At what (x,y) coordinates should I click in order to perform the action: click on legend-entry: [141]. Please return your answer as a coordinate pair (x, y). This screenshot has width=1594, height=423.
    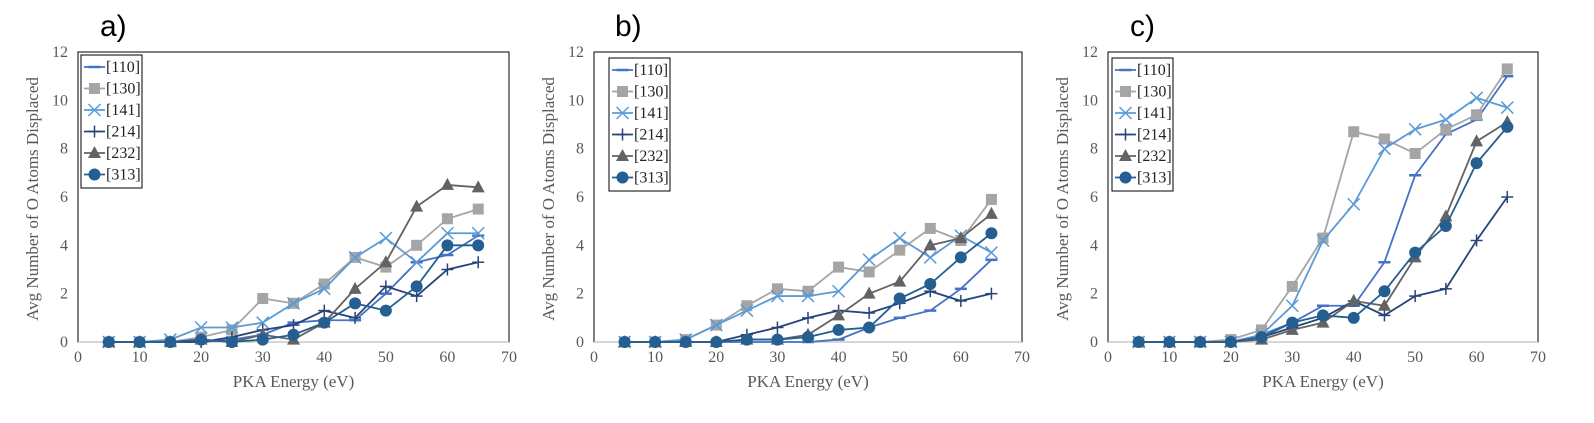
    Looking at the image, I should click on (640, 113).